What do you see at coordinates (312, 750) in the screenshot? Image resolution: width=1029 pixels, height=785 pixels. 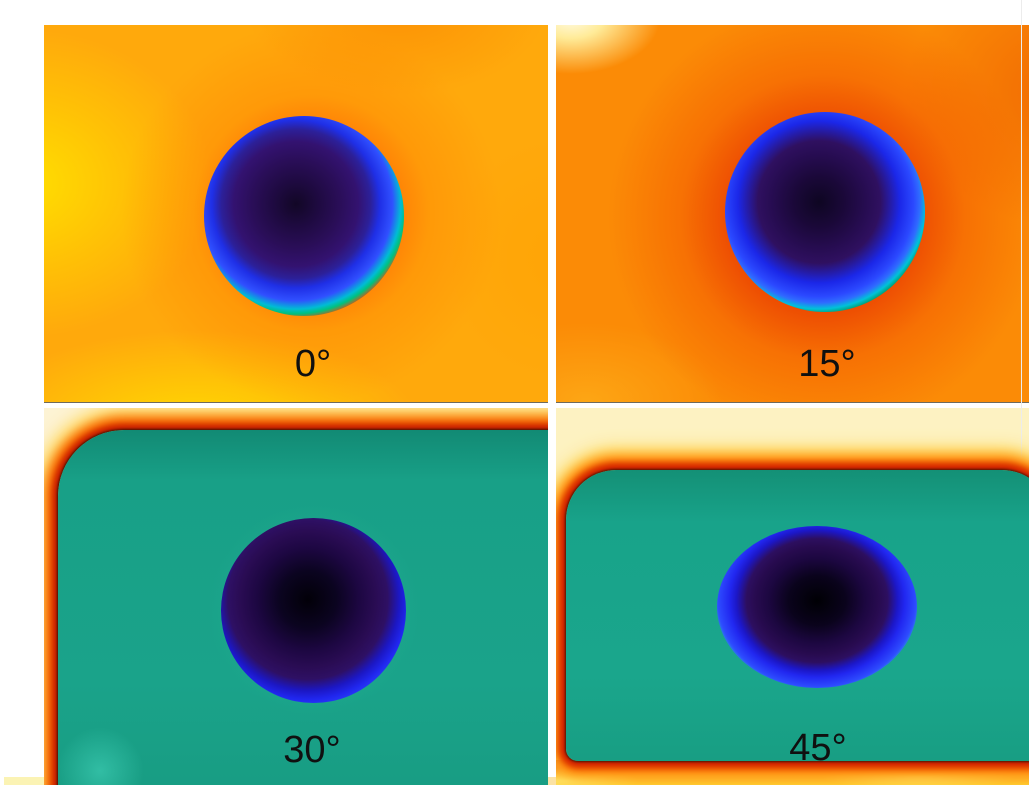 I see `angle-label-30deg: 30°` at bounding box center [312, 750].